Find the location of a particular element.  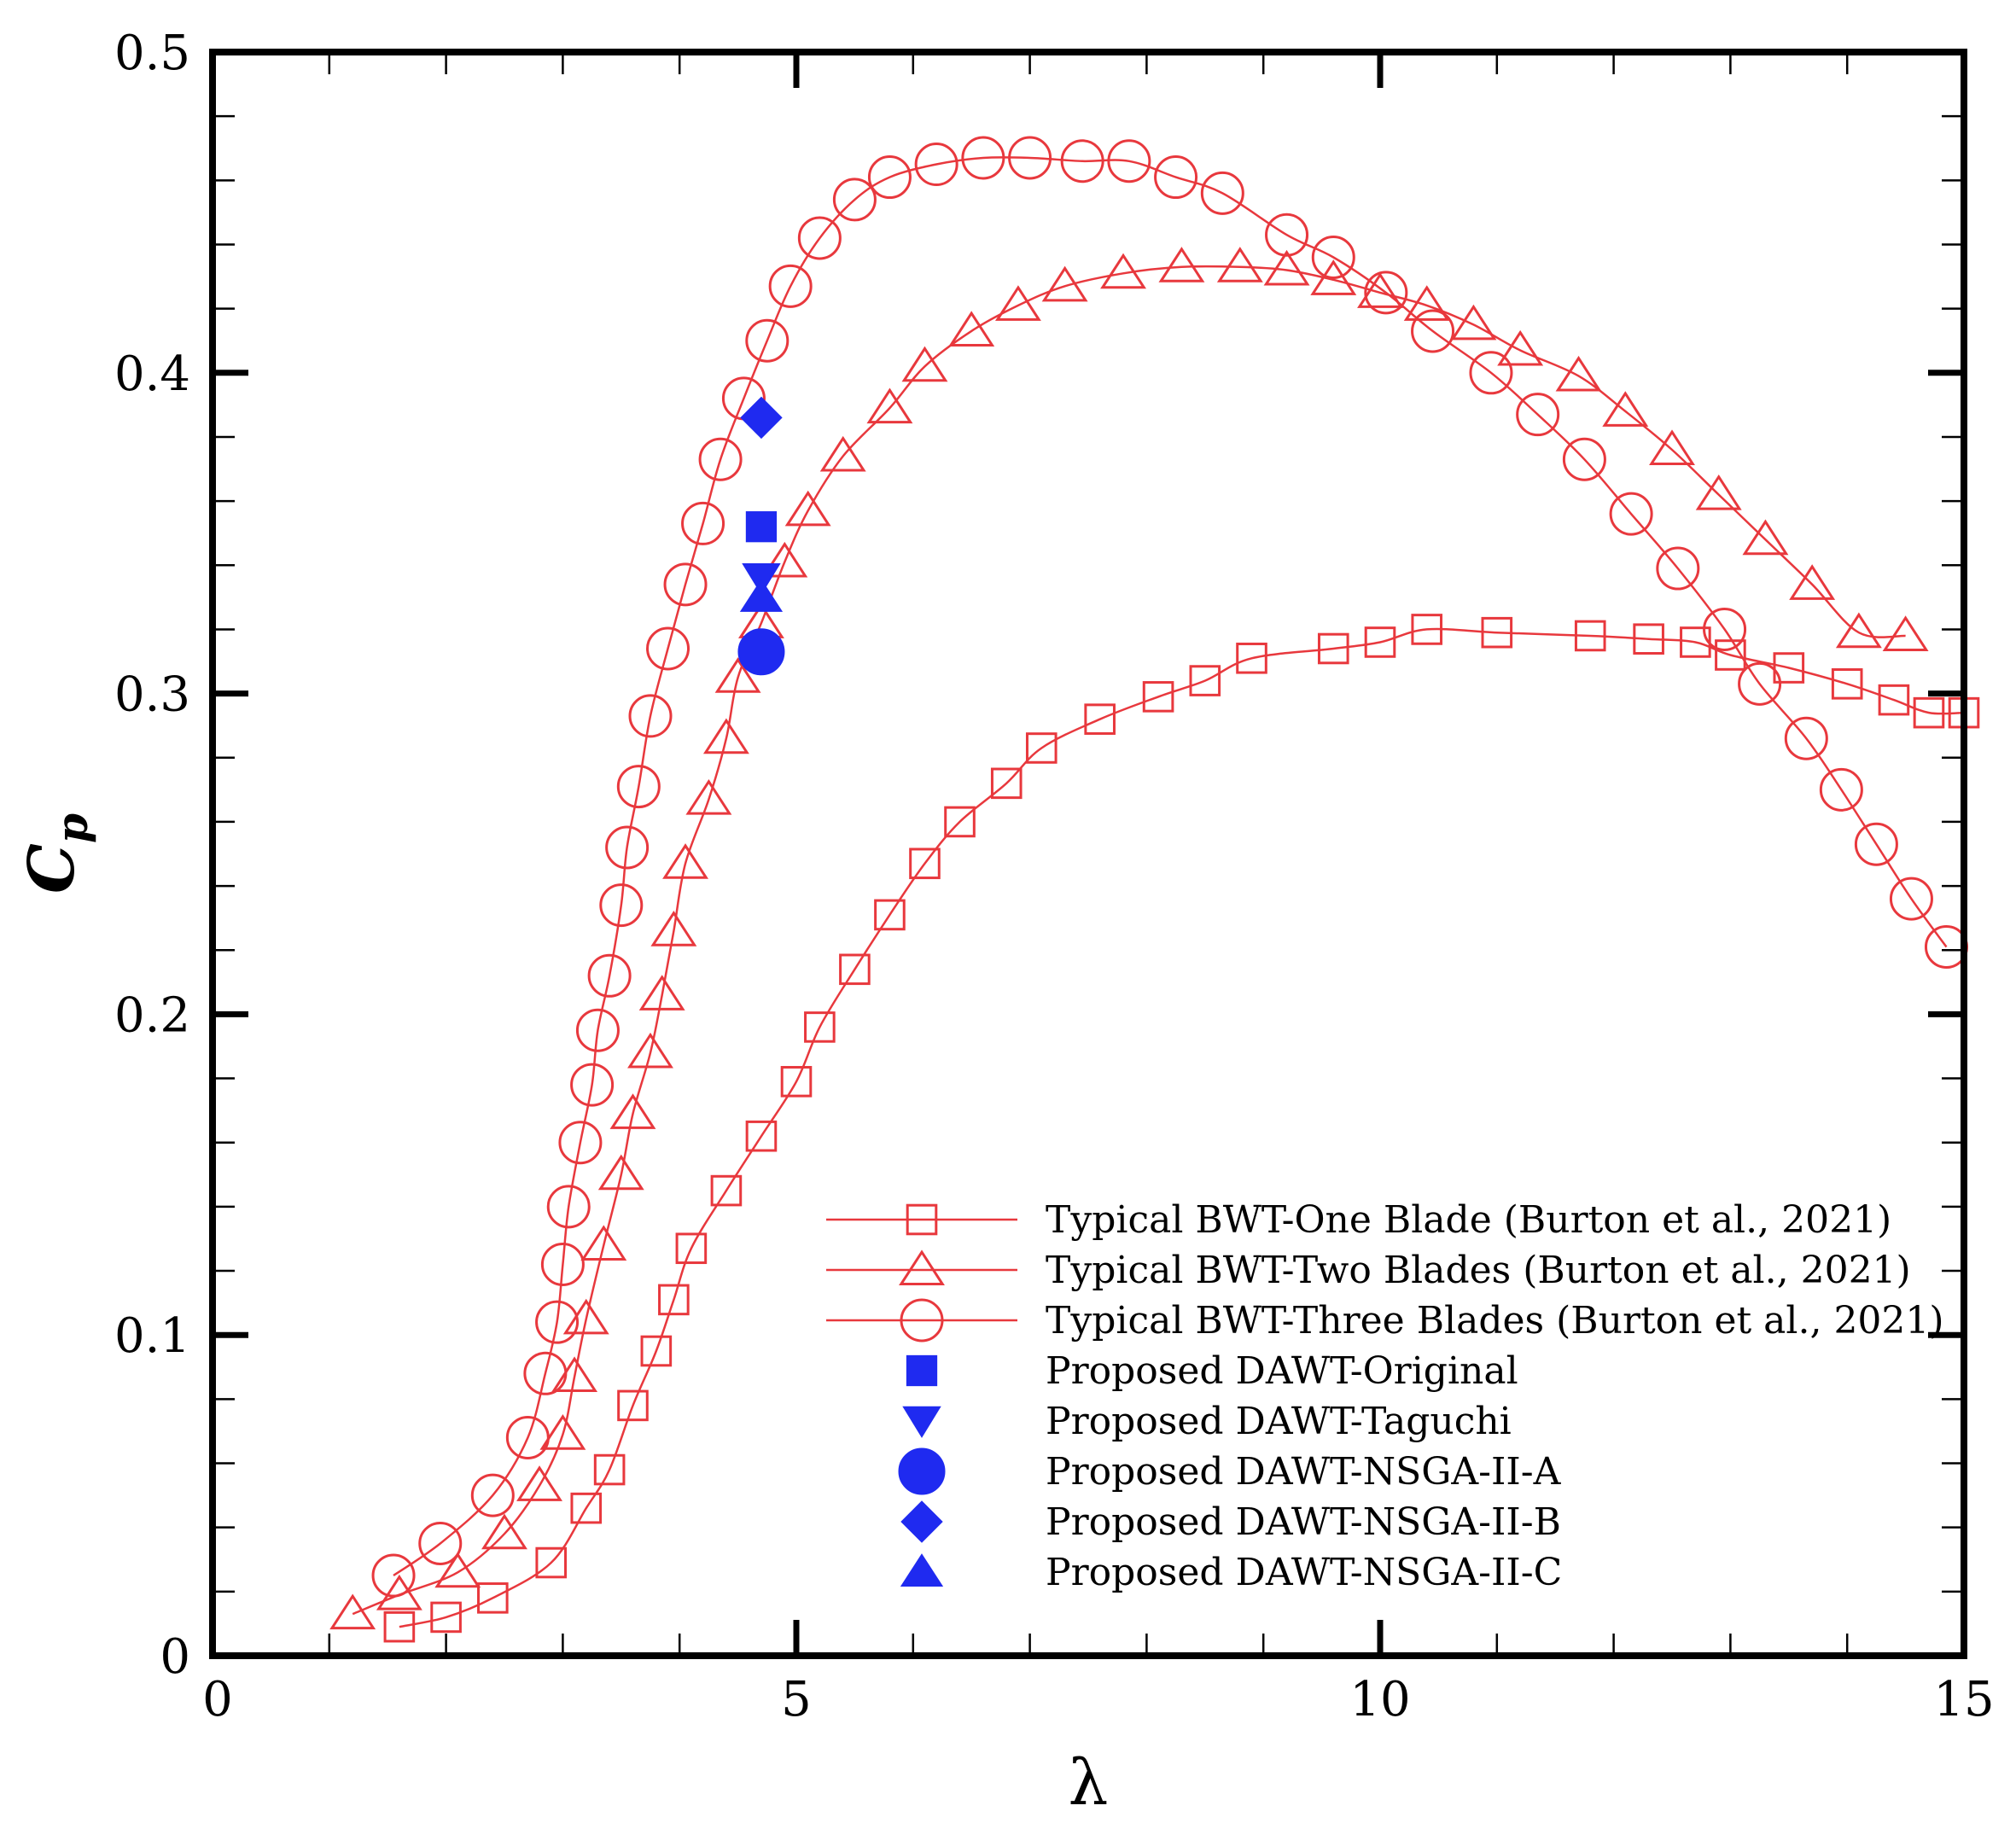

legend-entry-4: Proposed DAWT-Original is located at coordinates (1212, 1371).